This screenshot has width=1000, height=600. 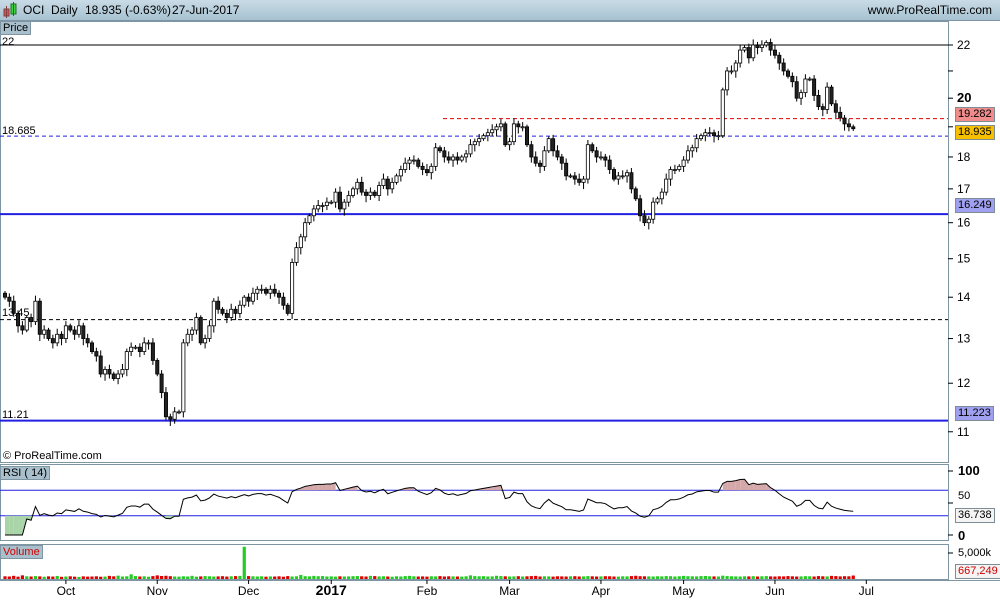 What do you see at coordinates (929, 10) in the screenshot?
I see `site-link: www.ProRealTime.com` at bounding box center [929, 10].